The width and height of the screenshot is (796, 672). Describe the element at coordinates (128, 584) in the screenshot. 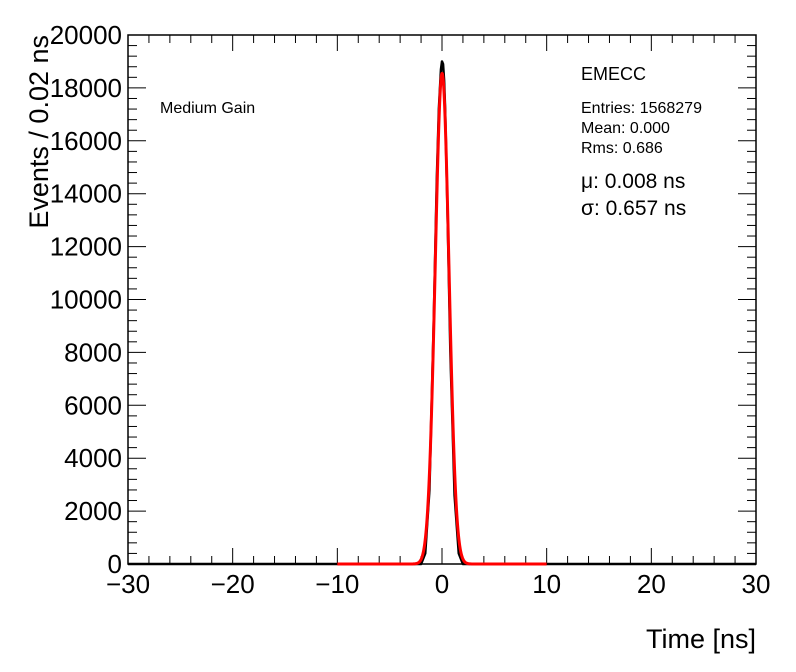

I see `x-tick-label: −30` at that location.